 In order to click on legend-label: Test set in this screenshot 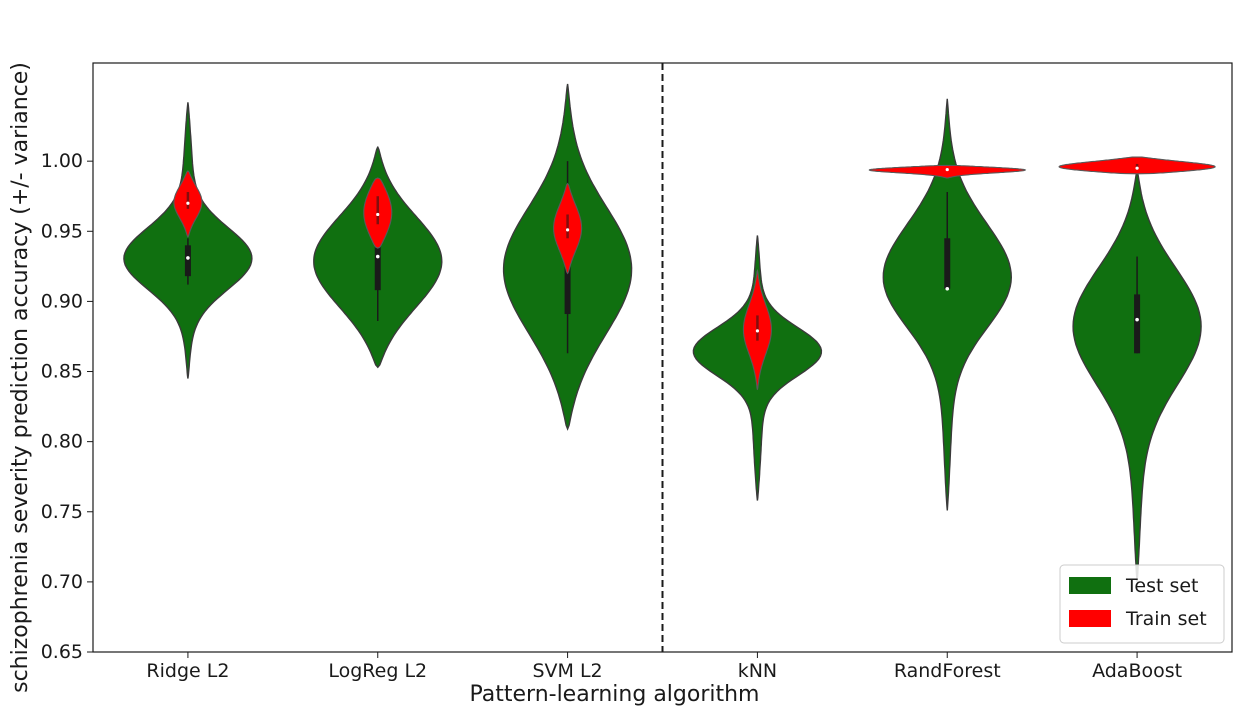, I will do `click(1162, 586)`.